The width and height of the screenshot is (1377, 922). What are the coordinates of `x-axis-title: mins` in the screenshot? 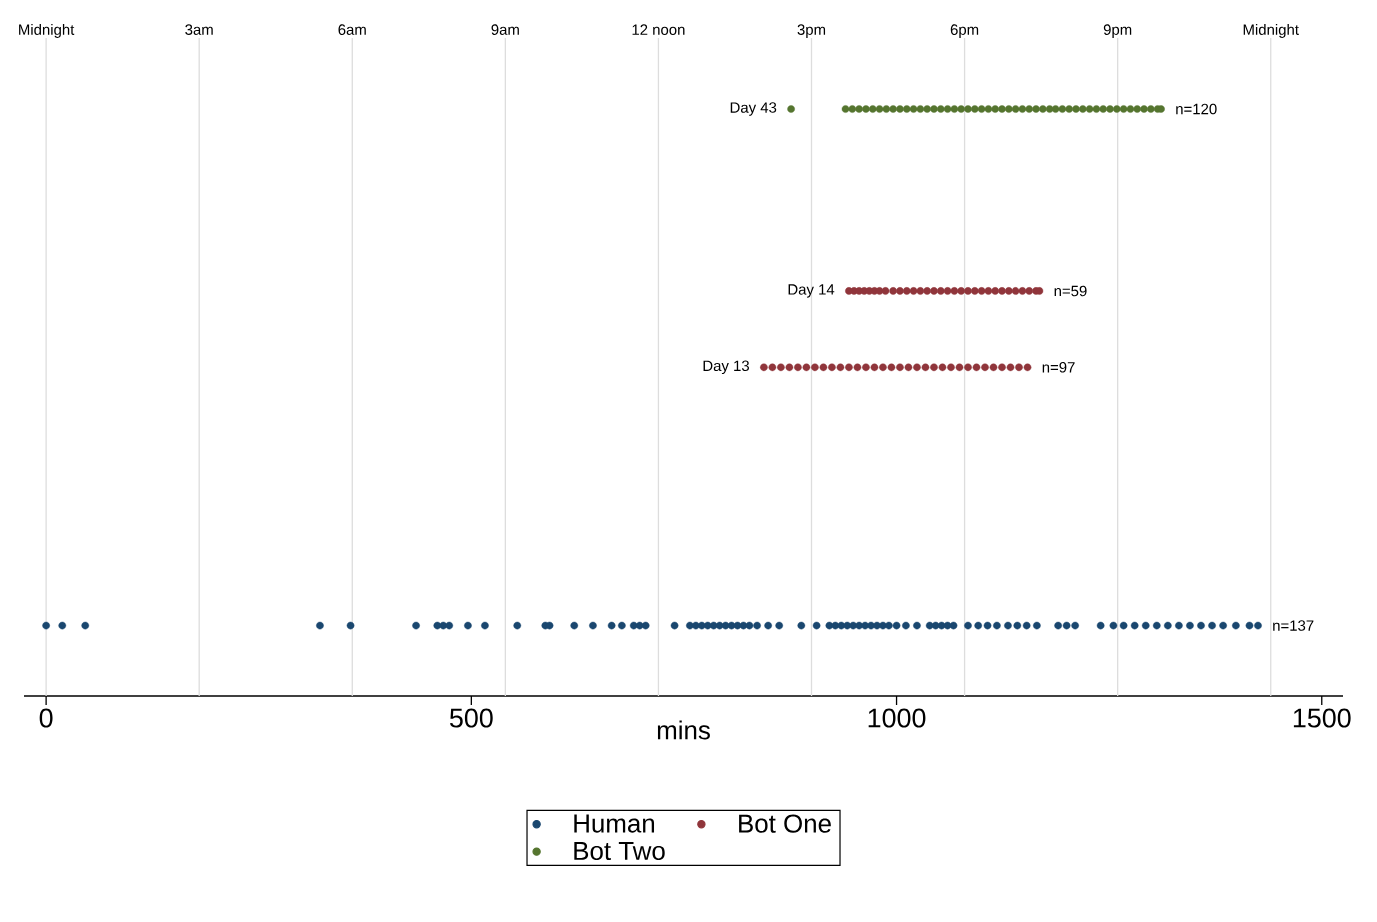 It's located at (683, 730).